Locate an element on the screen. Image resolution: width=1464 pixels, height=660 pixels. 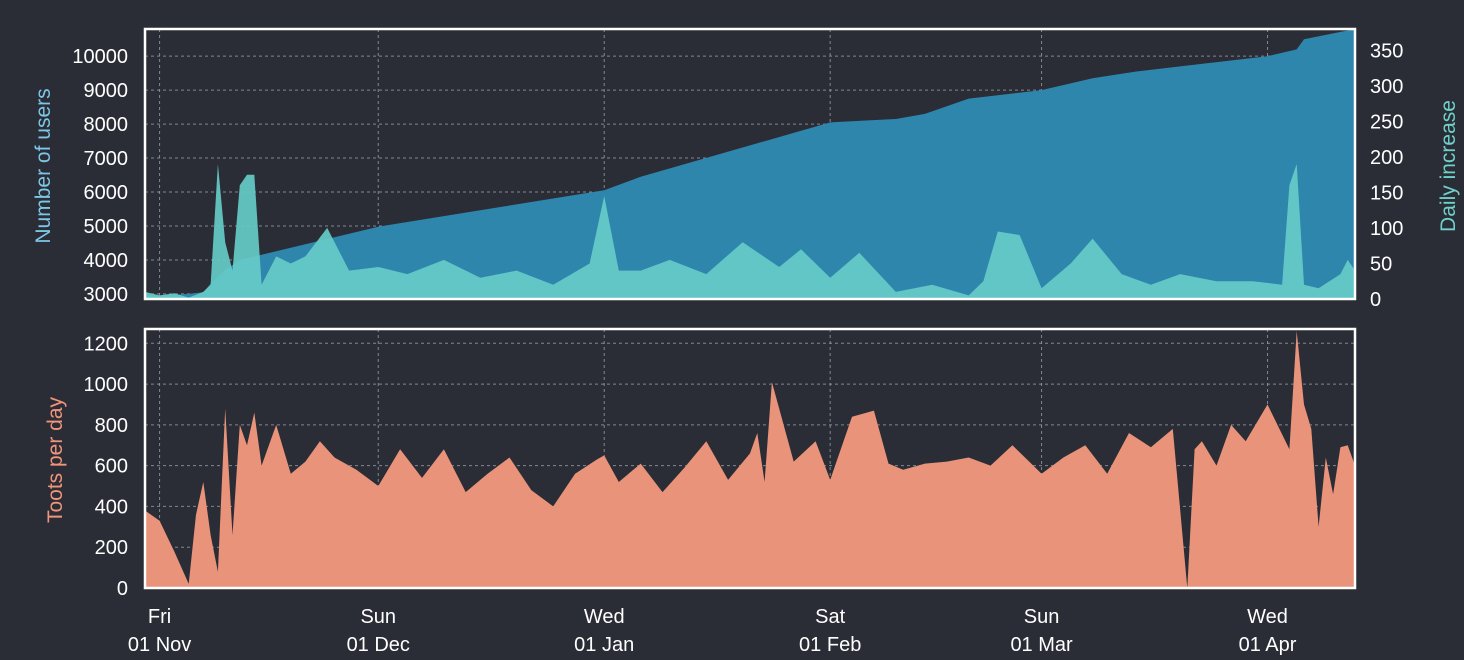
y2-tick-label: 300 is located at coordinates (1386, 87).